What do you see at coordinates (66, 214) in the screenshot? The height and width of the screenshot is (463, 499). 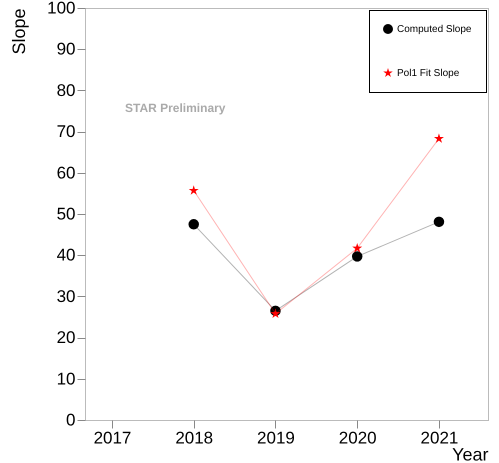 I see `y-tick-label: 50` at bounding box center [66, 214].